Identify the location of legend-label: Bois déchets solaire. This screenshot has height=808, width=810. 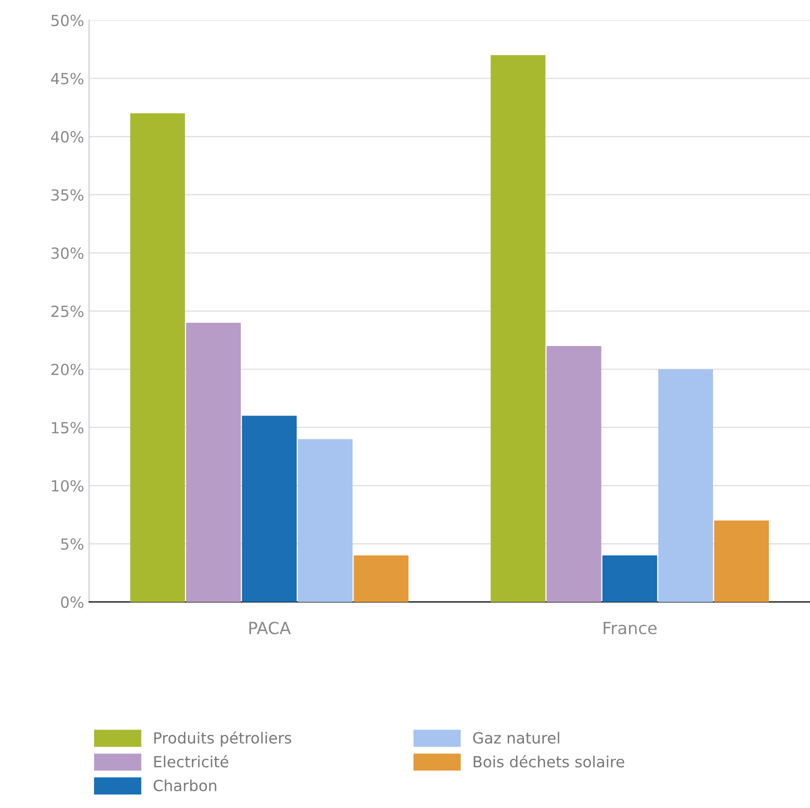
(549, 761).